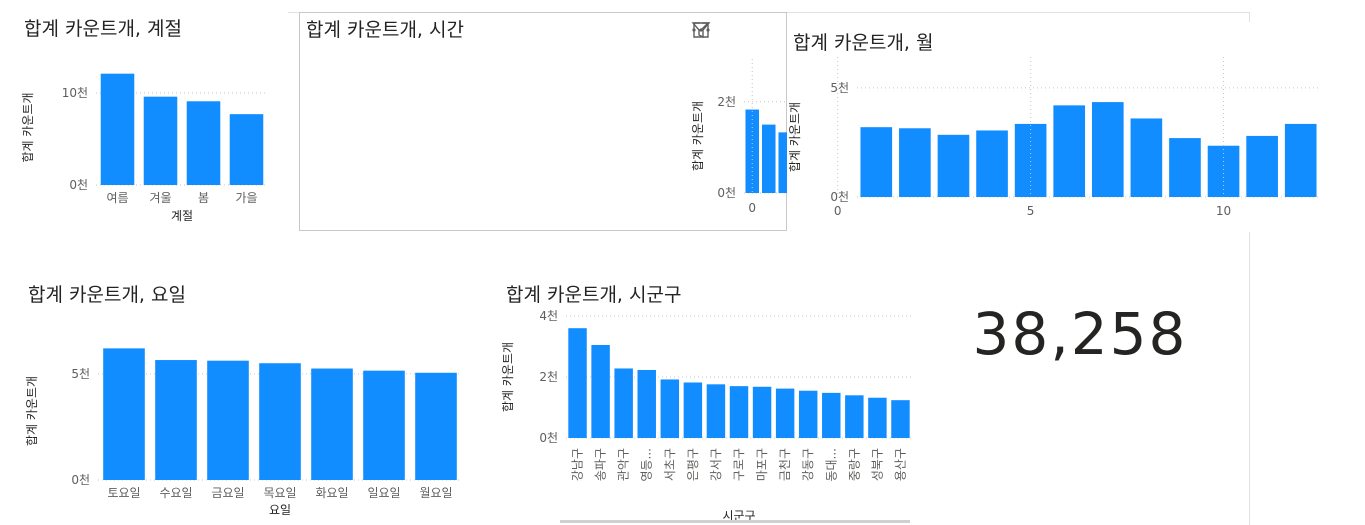  What do you see at coordinates (279, 493) in the screenshot?
I see `x-tick-label: 목요일` at bounding box center [279, 493].